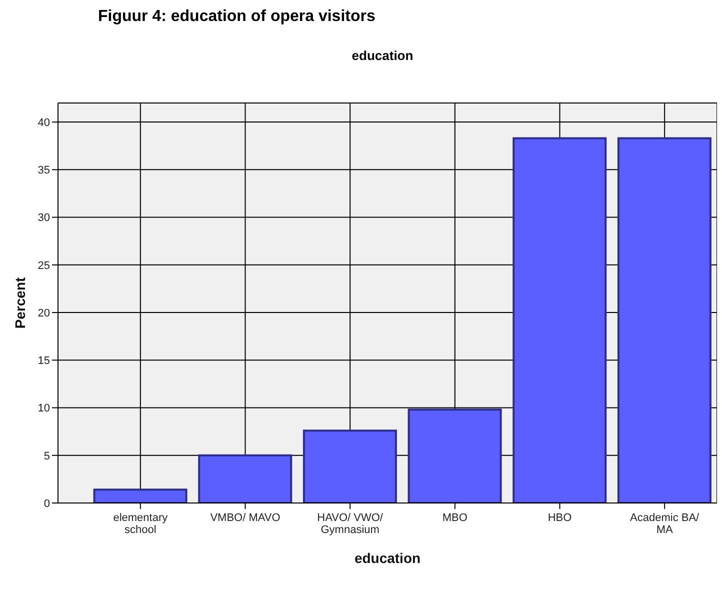  I want to click on x-tick-label: VMBO/ MAVO, so click(245, 518).